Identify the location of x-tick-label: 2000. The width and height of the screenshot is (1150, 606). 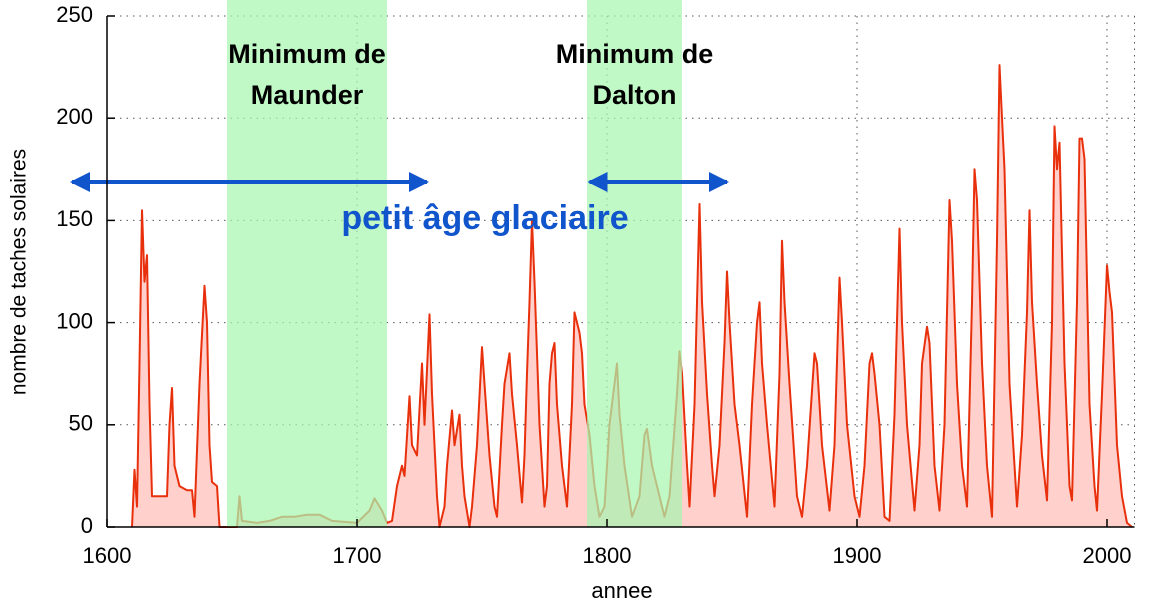
(1107, 555).